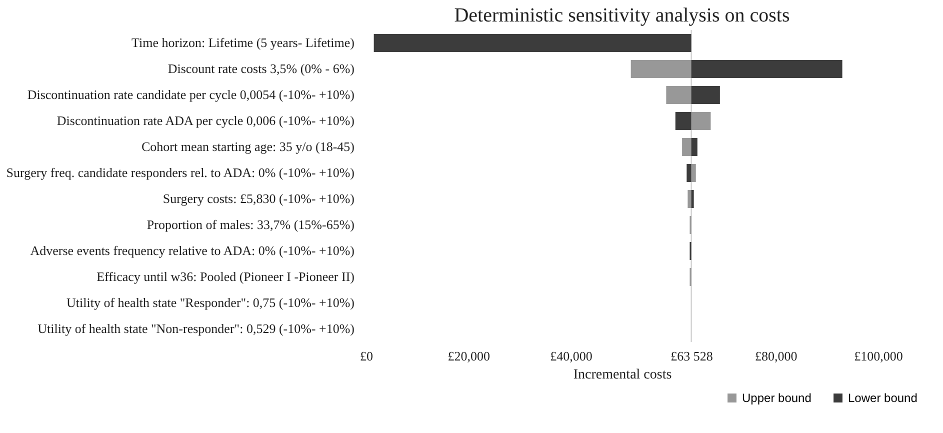 This screenshot has height=433, width=943. What do you see at coordinates (691, 356) in the screenshot?
I see `x-tick-label: £63 528` at bounding box center [691, 356].